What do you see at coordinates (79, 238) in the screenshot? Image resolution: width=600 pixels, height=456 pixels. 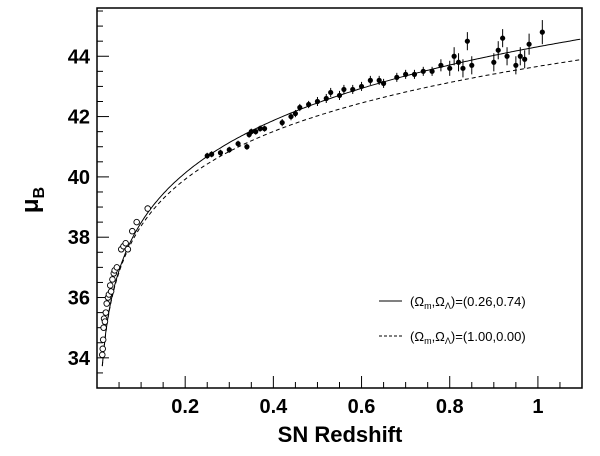 I see `y-tick-label: 38` at bounding box center [79, 238].